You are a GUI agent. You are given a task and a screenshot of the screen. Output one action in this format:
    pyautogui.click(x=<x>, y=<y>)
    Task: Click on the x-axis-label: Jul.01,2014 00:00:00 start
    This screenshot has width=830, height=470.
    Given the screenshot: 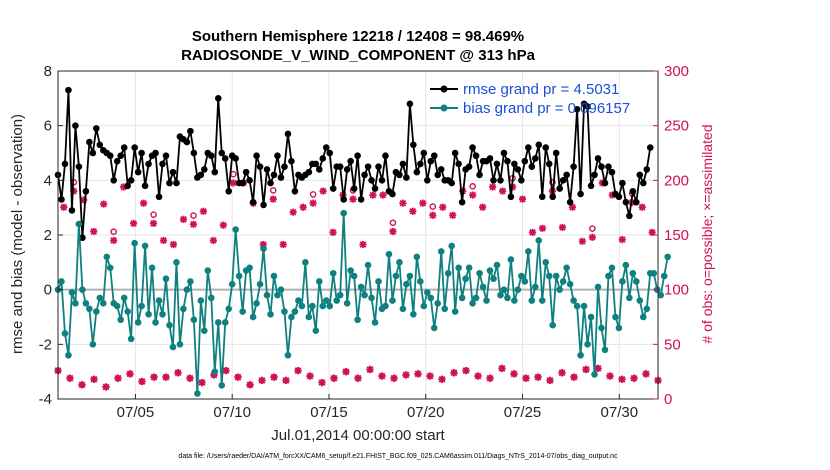 What is the action you would take?
    pyautogui.click(x=358, y=435)
    